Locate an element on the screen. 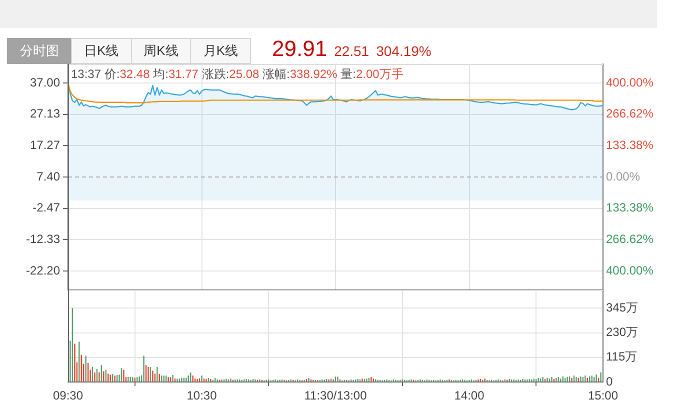 Image resolution: width=678 pixels, height=405 pixels. y2-tick-label: 0.00% is located at coordinates (623, 176).